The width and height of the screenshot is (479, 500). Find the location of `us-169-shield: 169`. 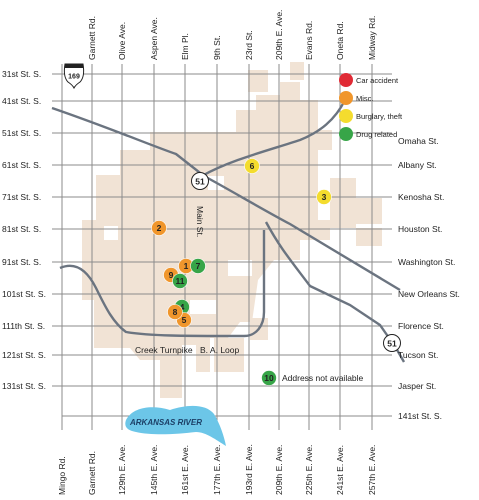

us-169-shield: 169 is located at coordinates (74, 76).